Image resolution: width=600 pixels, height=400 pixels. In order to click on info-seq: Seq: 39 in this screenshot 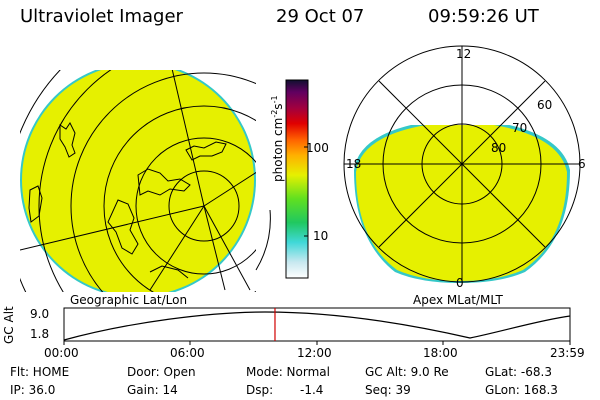, I will do `click(388, 390)`.